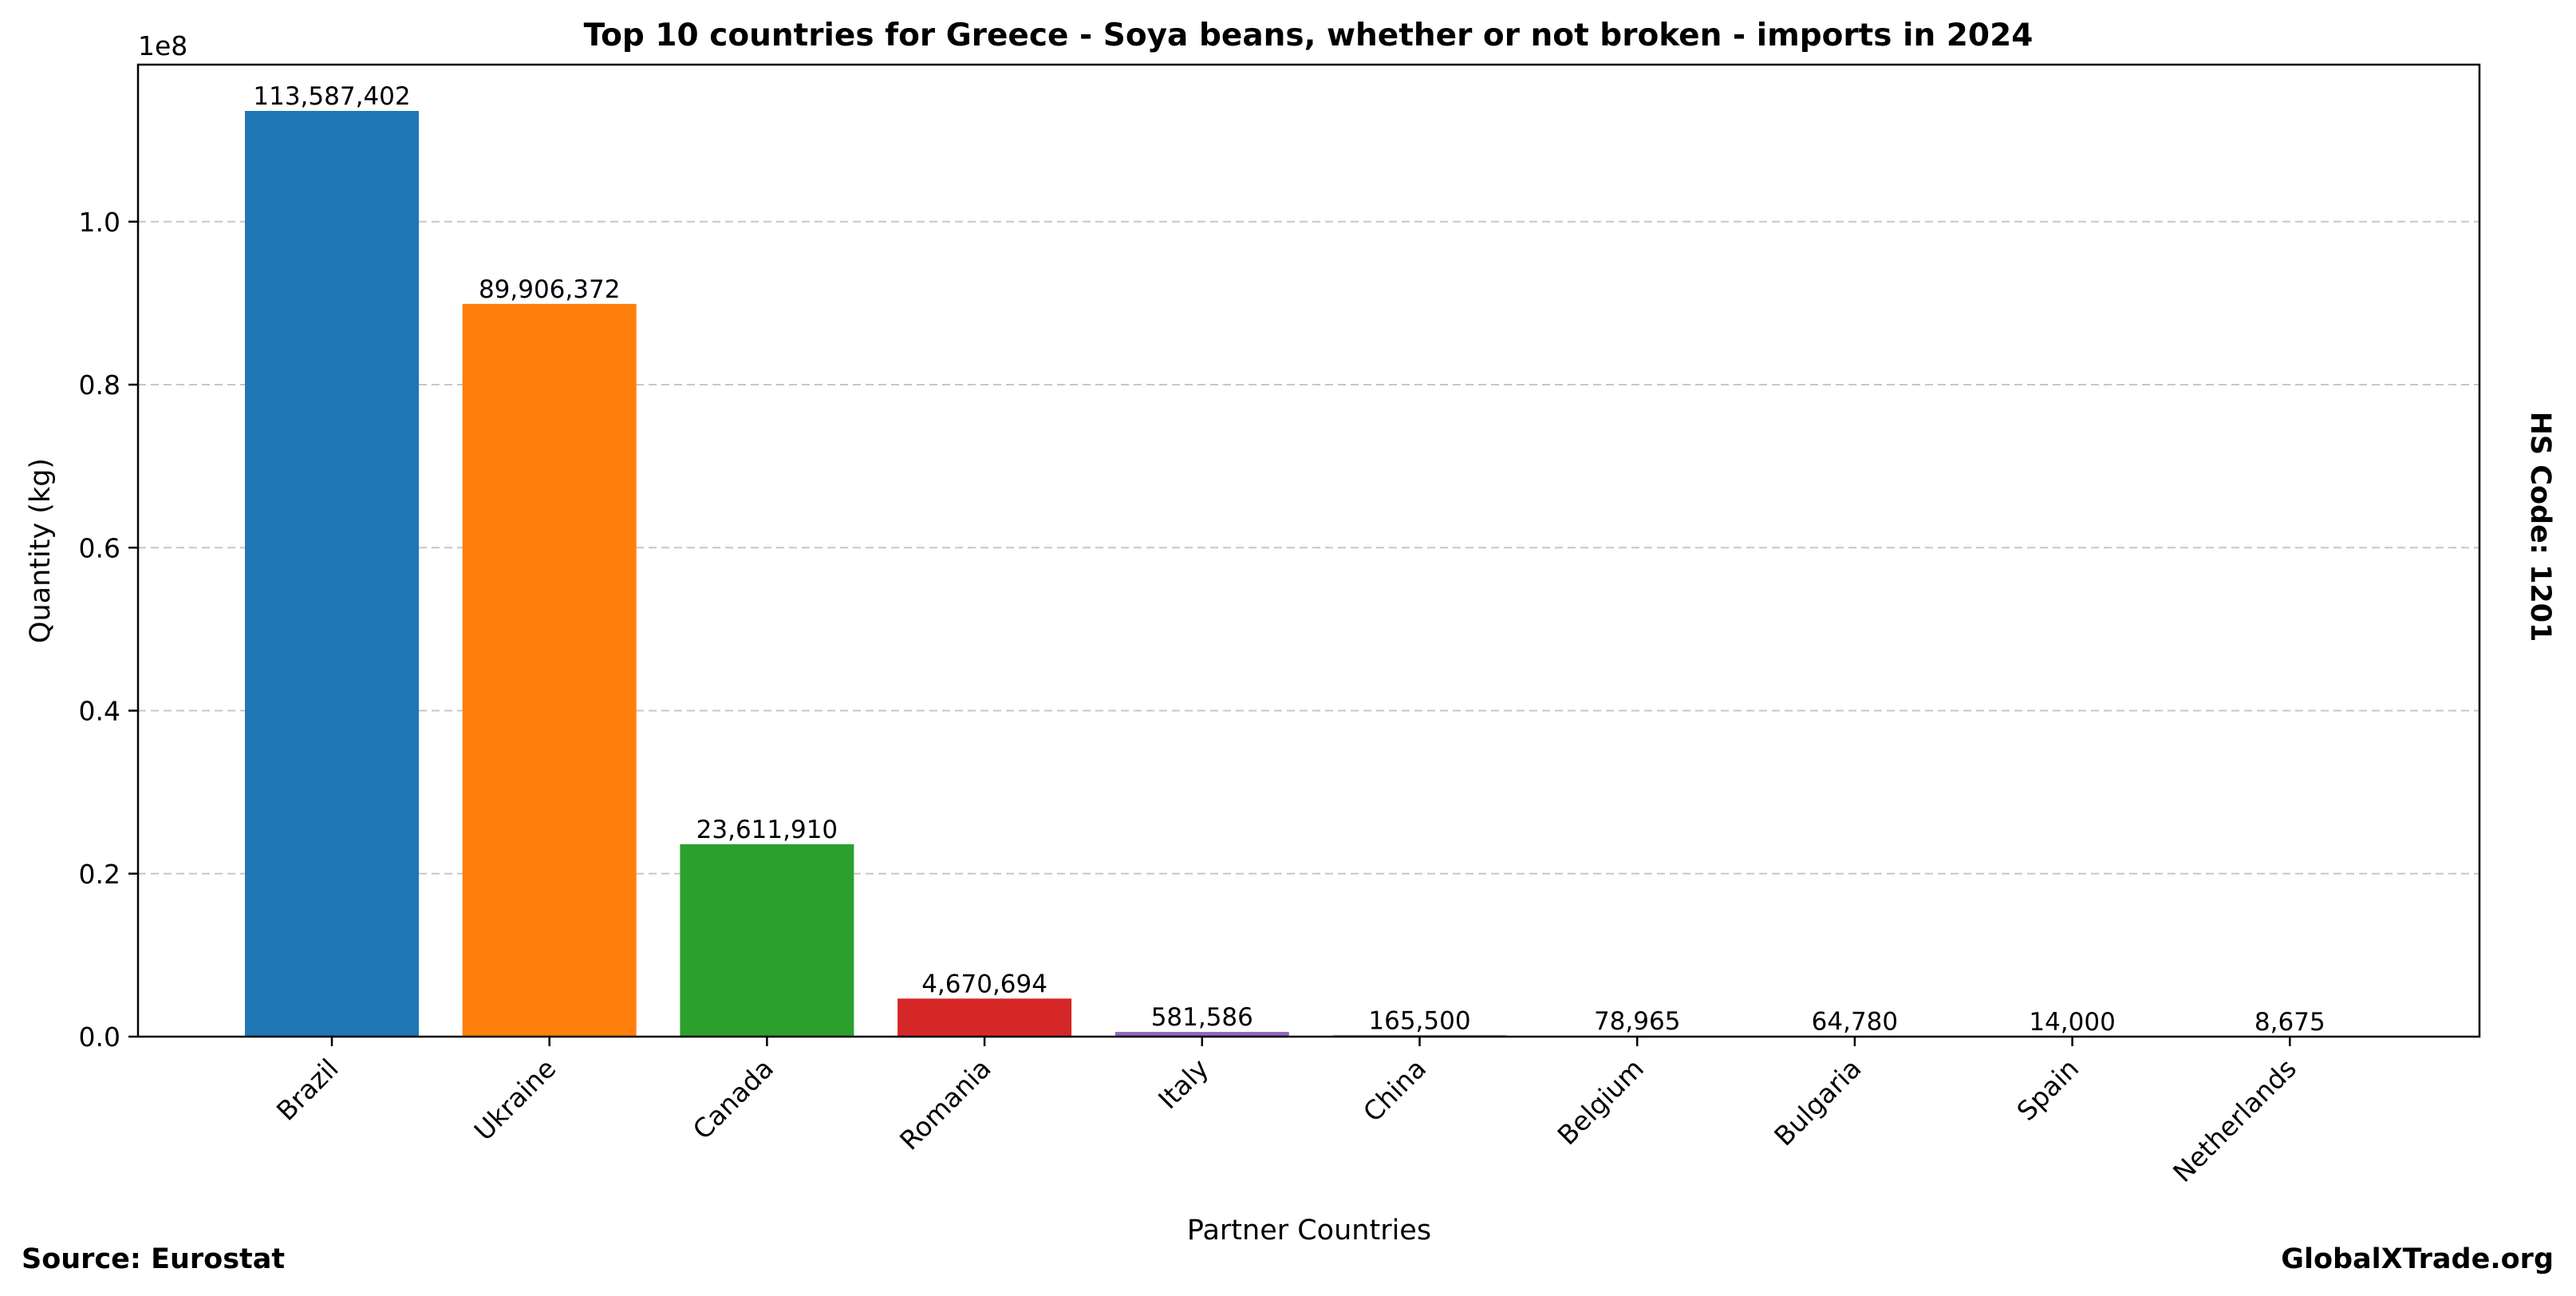 This screenshot has height=1296, width=2576. Describe the element at coordinates (515, 1100) in the screenshot. I see `x-tick-label: Ukraine` at that location.